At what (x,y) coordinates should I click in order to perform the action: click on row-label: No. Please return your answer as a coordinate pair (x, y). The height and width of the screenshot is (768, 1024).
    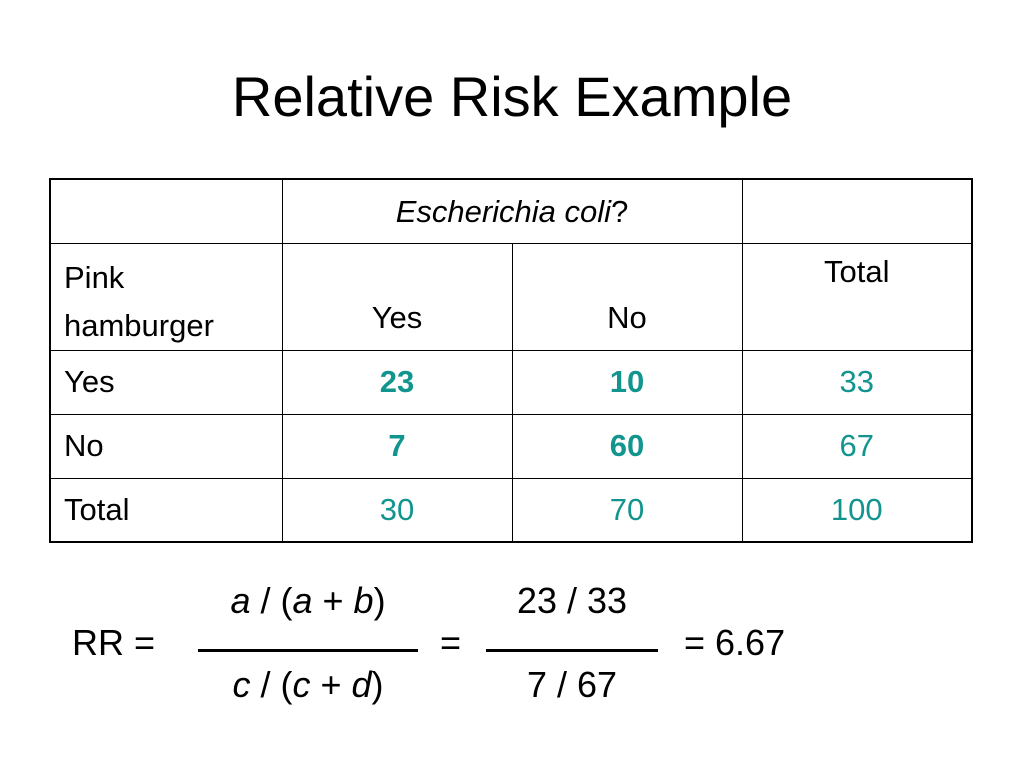
    Looking at the image, I should click on (166, 446).